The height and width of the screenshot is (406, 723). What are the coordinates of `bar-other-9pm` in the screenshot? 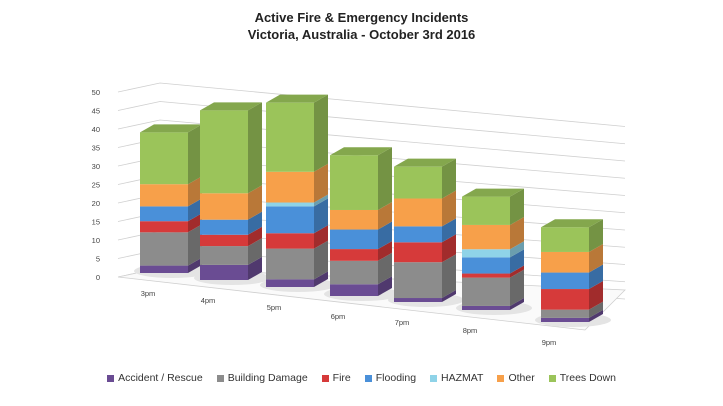 It's located at (565, 262).